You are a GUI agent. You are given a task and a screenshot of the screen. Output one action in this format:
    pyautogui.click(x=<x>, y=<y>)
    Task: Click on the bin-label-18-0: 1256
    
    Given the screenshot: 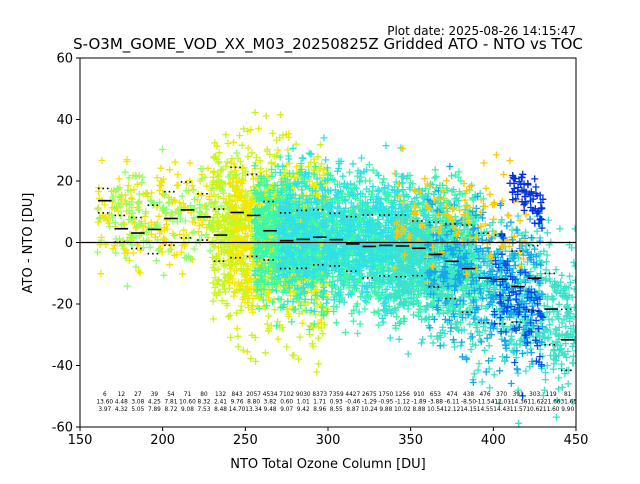 What is the action you would take?
    pyautogui.click(x=402, y=395)
    